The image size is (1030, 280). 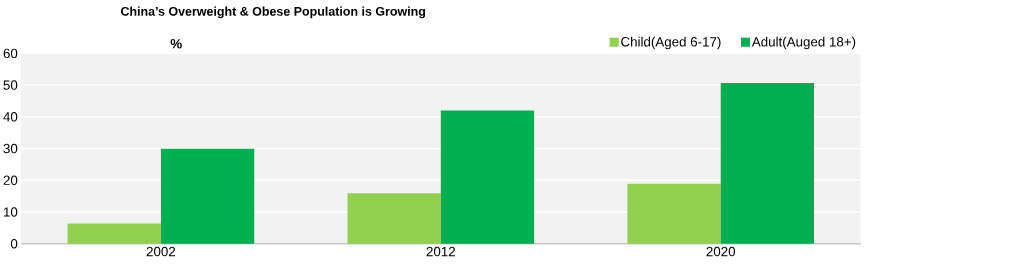 What do you see at coordinates (10, 85) in the screenshot?
I see `y-tick-label: 50` at bounding box center [10, 85].